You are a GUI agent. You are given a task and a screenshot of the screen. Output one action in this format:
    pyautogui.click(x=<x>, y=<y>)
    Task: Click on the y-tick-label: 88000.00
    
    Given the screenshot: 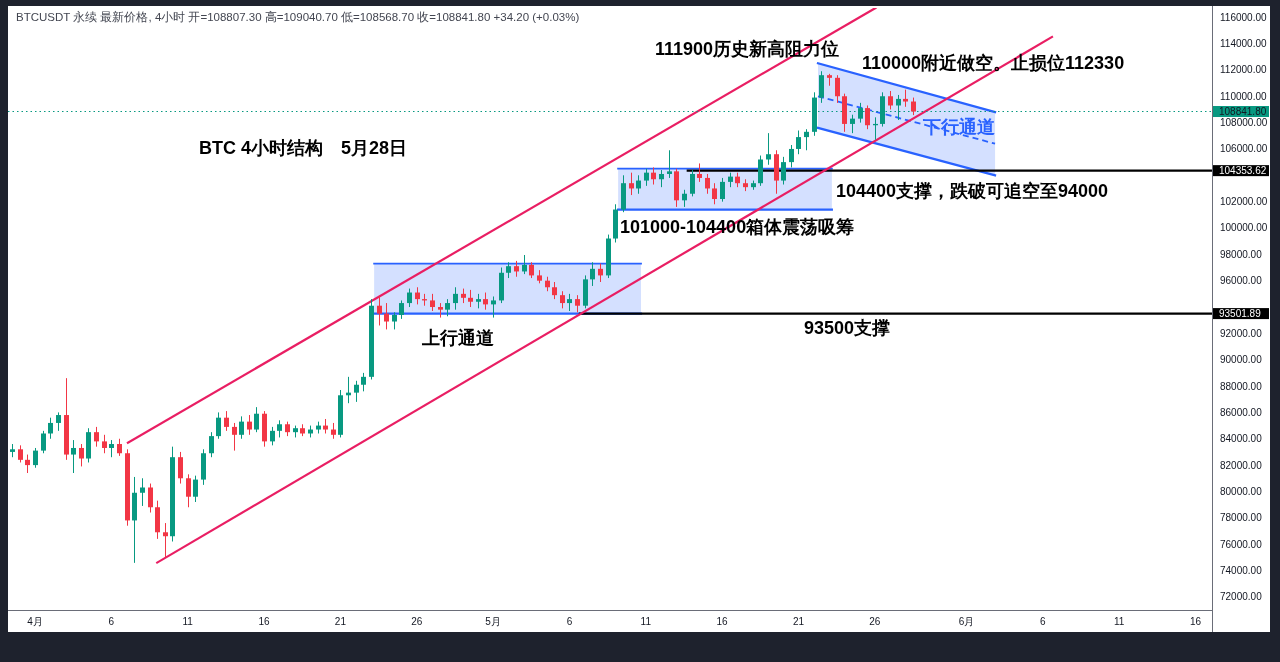 What is the action you would take?
    pyautogui.click(x=1241, y=386)
    